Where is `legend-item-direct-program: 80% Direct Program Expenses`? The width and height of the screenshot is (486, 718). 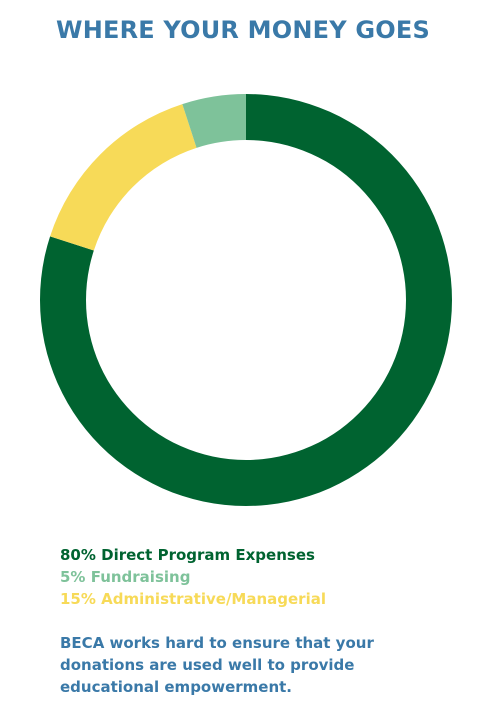 legend-item-direct-program: 80% Direct Program Expenses is located at coordinates (187, 555).